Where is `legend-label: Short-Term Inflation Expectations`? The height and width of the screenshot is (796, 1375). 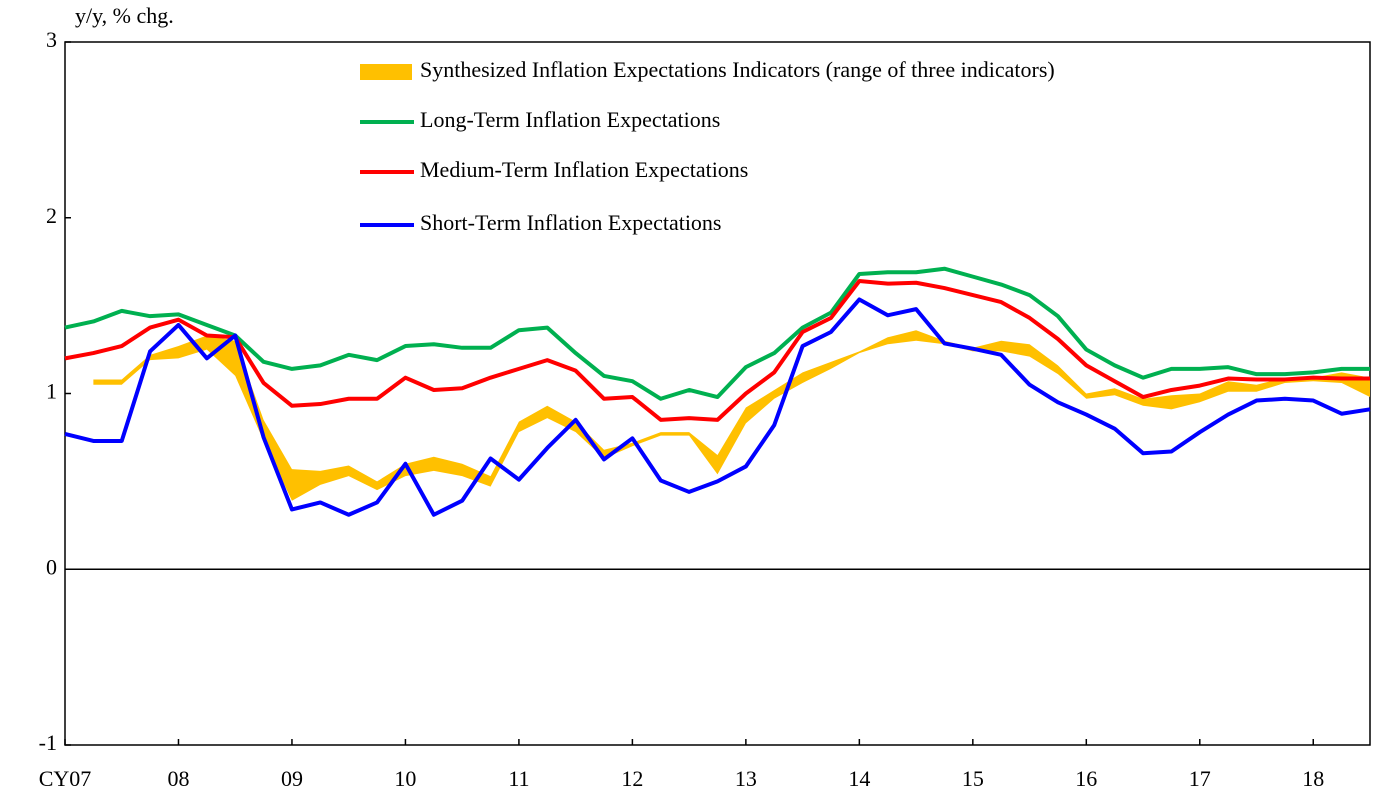 legend-label: Short-Term Inflation Expectations is located at coordinates (571, 222).